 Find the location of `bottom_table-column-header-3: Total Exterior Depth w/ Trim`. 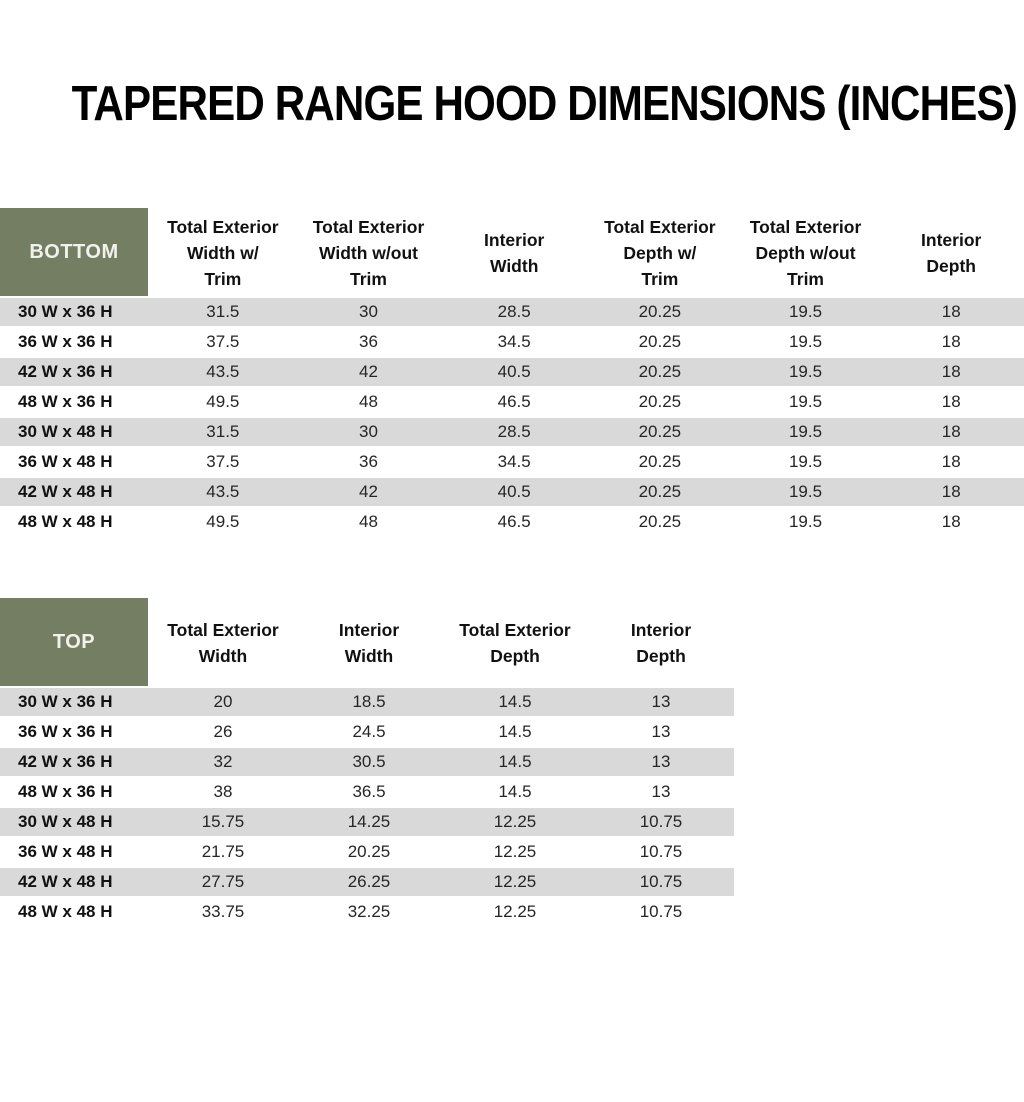

bottom_table-column-header-3: Total Exterior Depth w/ Trim is located at coordinates (660, 253).